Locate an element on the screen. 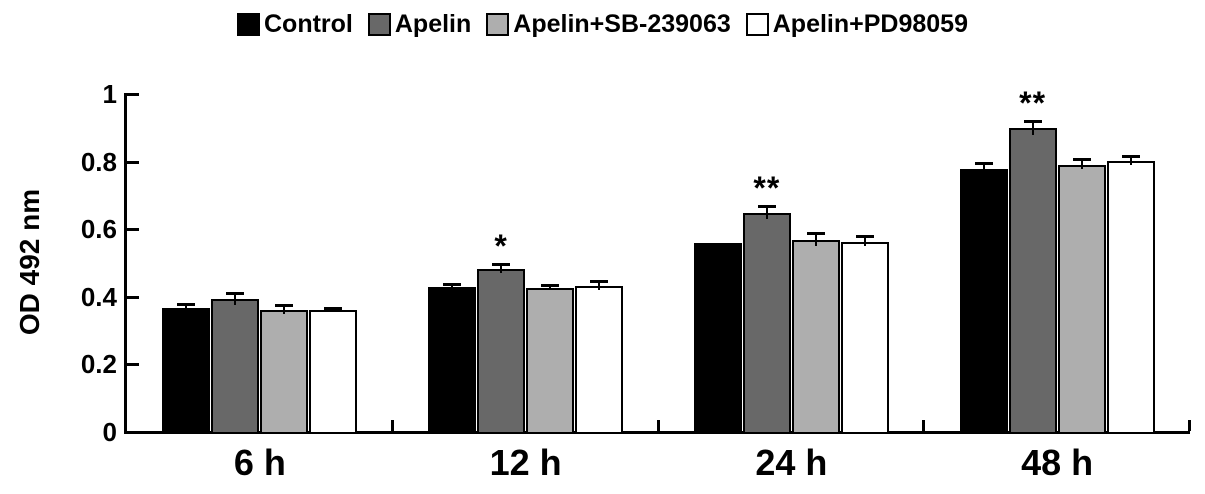 Image resolution: width=1205 pixels, height=494 pixels. bar-control-6-h is located at coordinates (186, 370).